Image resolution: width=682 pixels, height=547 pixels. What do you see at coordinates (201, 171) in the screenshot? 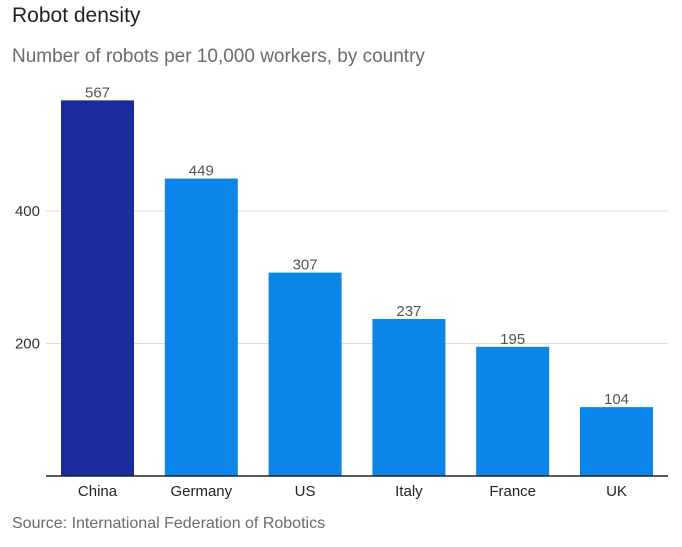
I see `data-label-germany: 449` at bounding box center [201, 171].